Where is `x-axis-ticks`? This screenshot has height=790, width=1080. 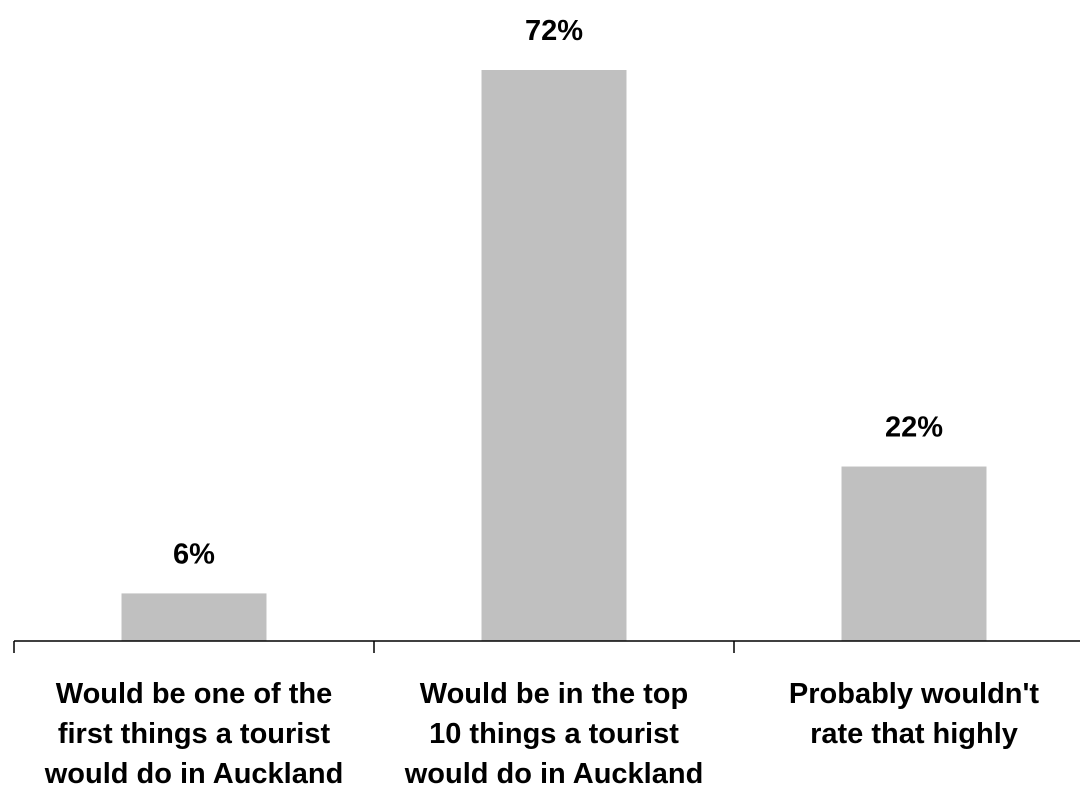
x-axis-ticks is located at coordinates (374, 647).